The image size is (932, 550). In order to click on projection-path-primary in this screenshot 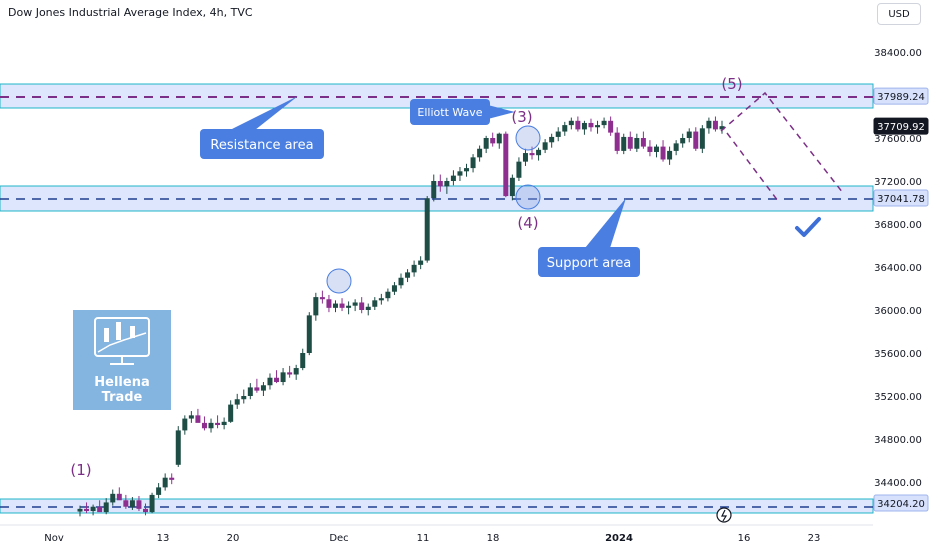, I will do `click(782, 142)`.